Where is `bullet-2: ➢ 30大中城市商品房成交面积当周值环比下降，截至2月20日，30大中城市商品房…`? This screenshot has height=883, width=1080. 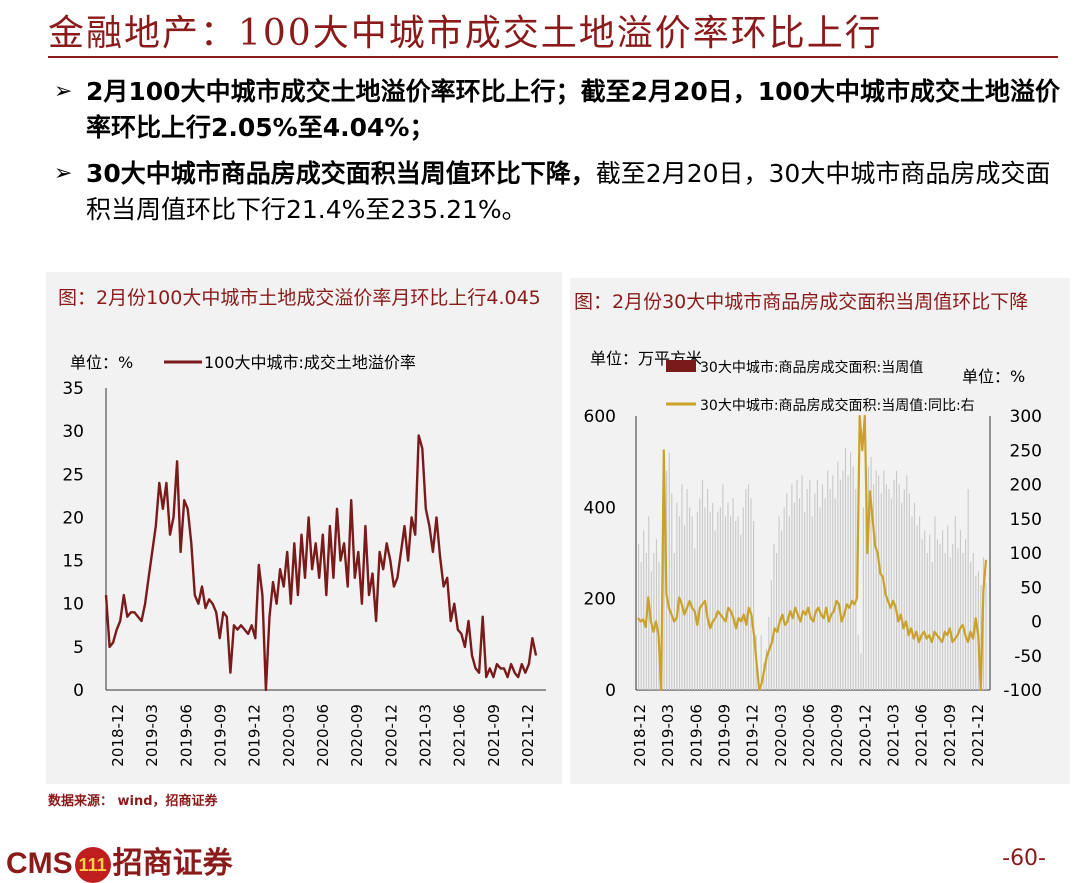
bullet-2: ➢ 30大中城市商品房成交面积当周值环比下降，截至2月20日，30大中城市商品房… is located at coordinates (559, 193).